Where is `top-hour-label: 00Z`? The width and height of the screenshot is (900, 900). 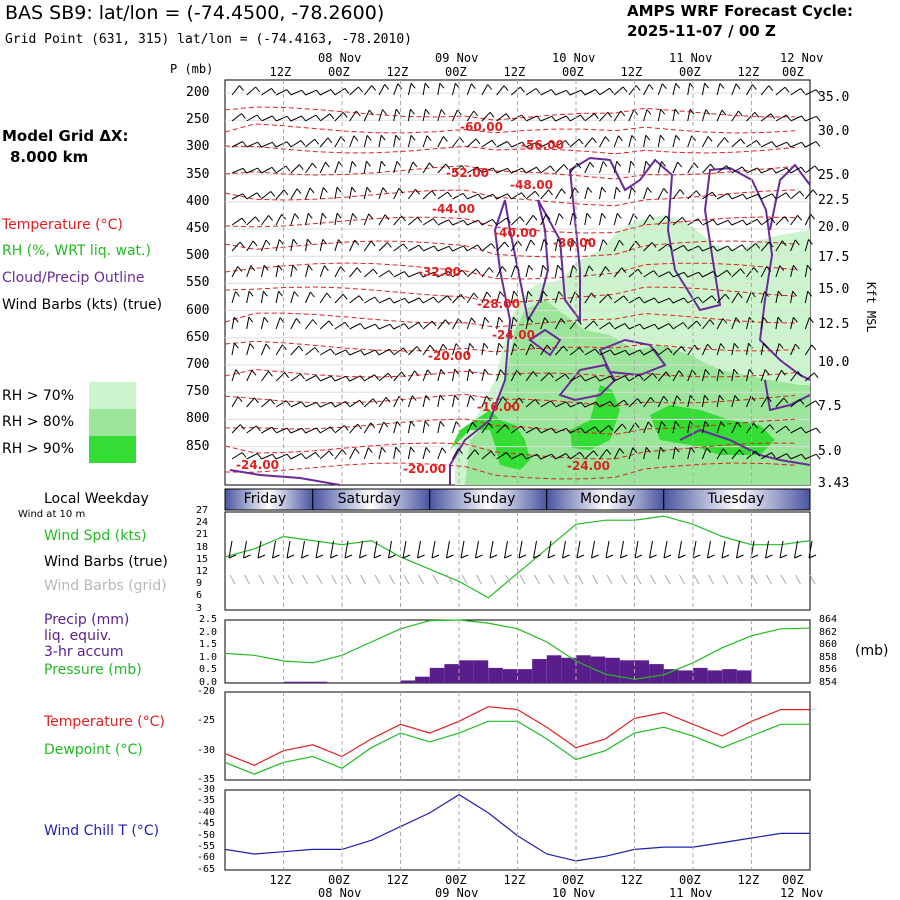
top-hour-label: 00Z is located at coordinates (793, 72).